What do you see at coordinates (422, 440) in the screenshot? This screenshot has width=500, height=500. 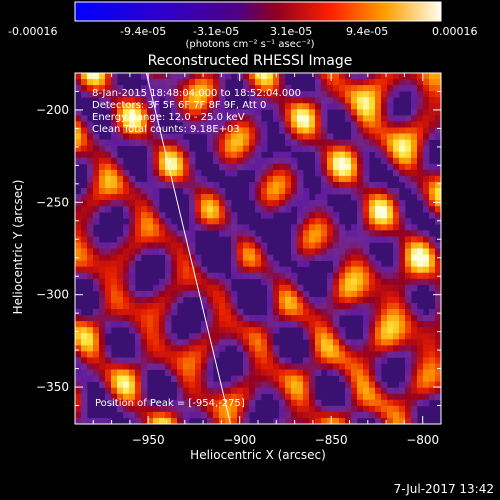 I see `x-tick-label: −800` at bounding box center [422, 440].